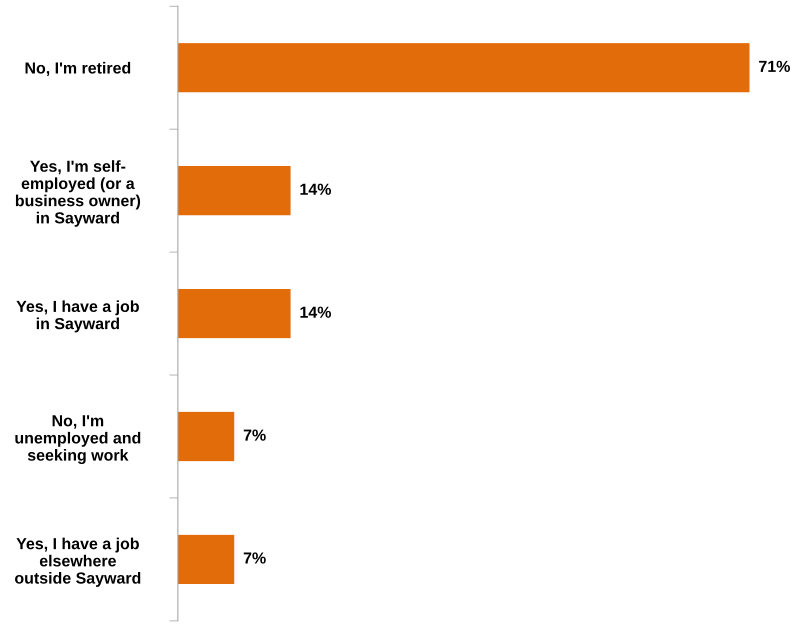 The image size is (794, 624). I want to click on y-tick-label: No, I'm retired, so click(78, 69).